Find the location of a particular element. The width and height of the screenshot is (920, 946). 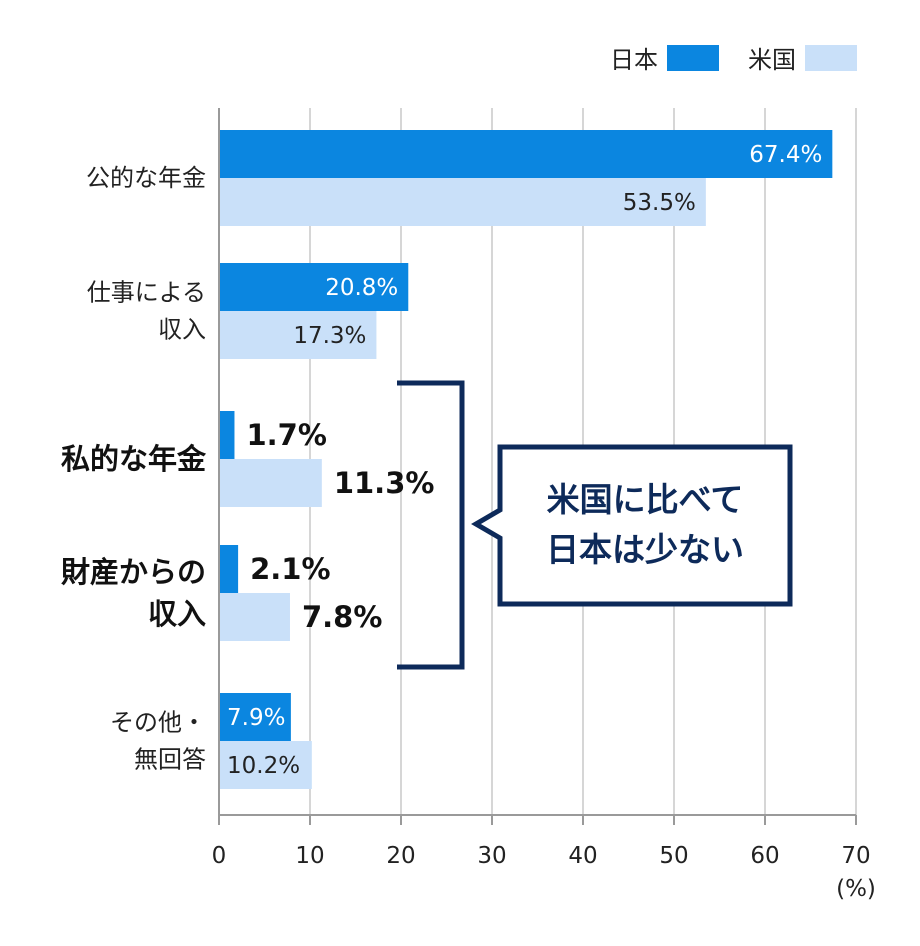

x-axis-unit: (%) is located at coordinates (856, 889).